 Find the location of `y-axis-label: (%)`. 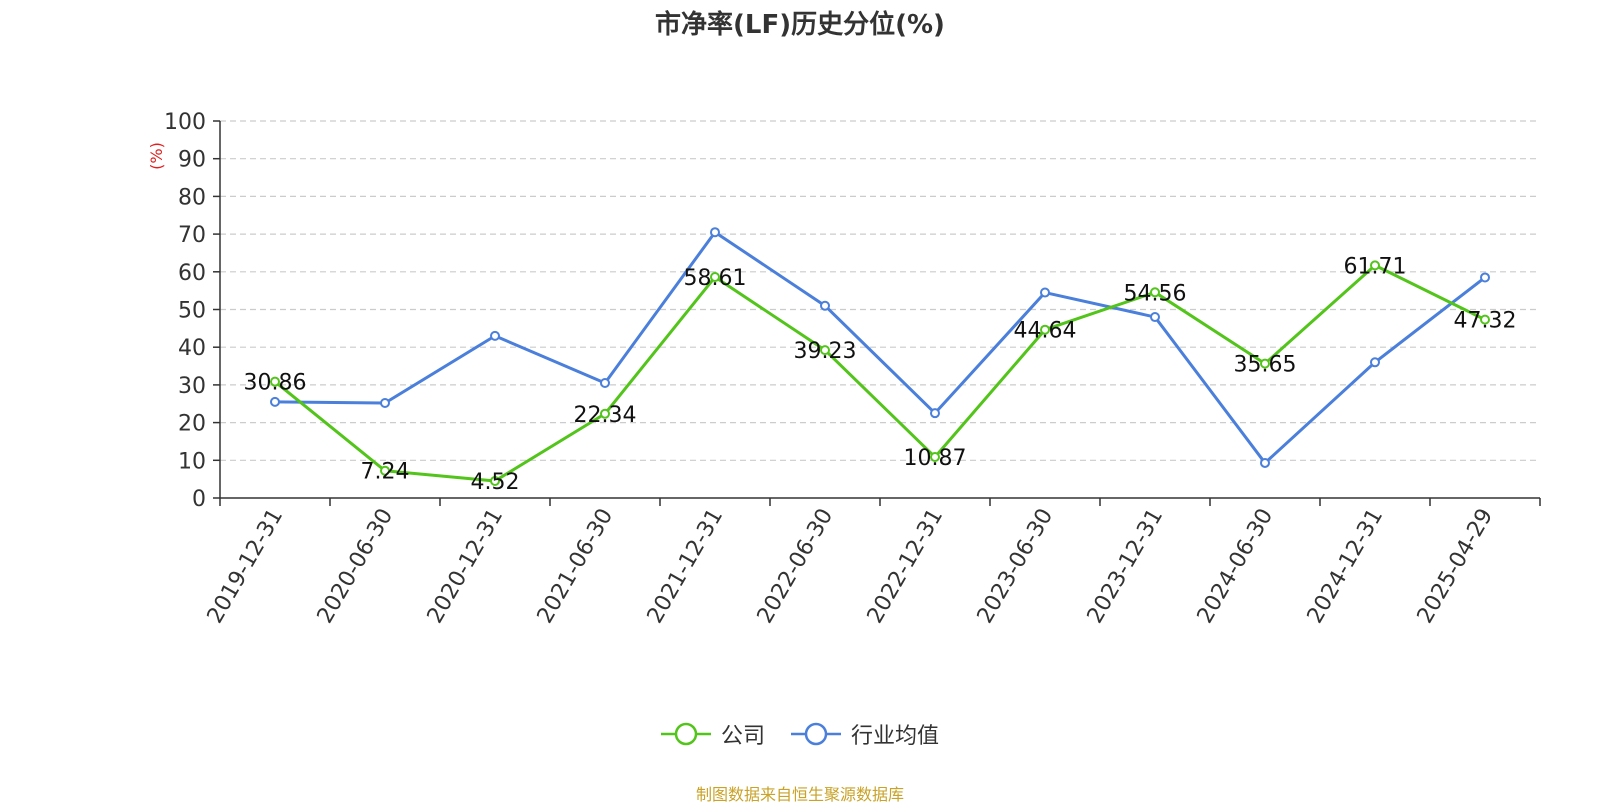

y-axis-label: (%) is located at coordinates (156, 156).